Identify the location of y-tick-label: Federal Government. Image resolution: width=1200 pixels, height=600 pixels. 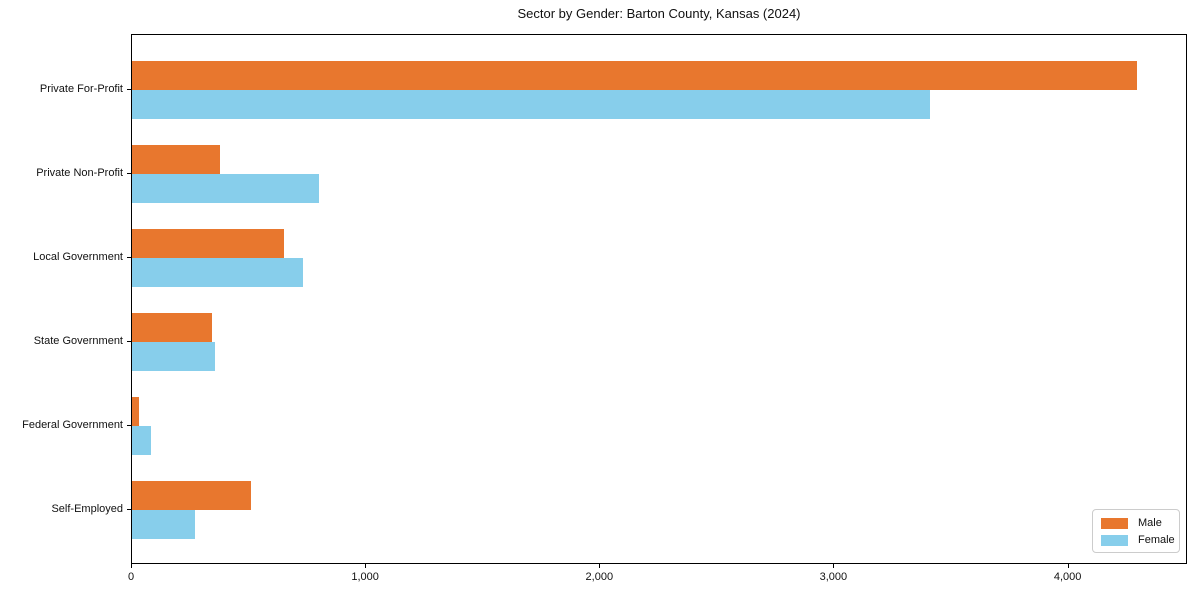
(72, 425).